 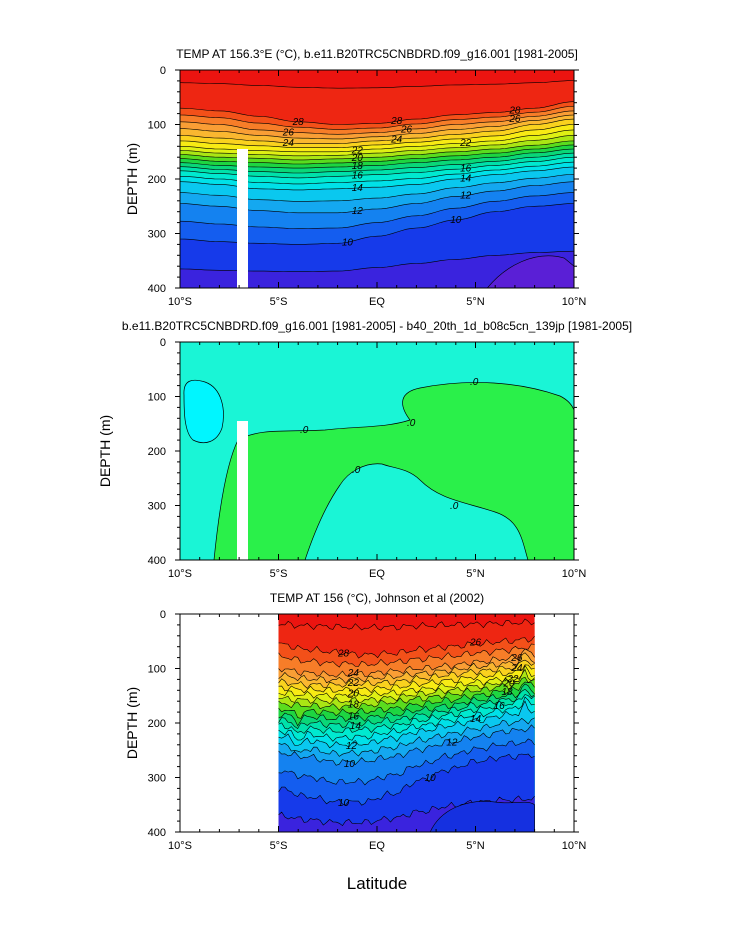 I want to click on panel2-cyan-blob, so click(x=203, y=411).